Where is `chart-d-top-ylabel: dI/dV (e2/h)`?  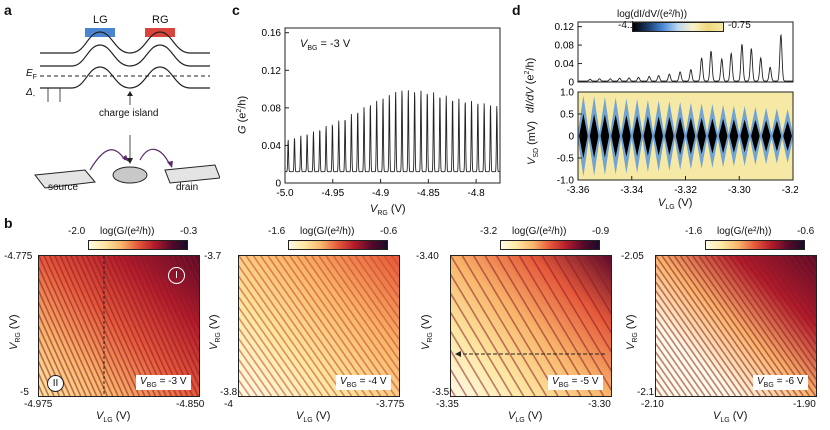 chart-d-top-ylabel: dI/dV (e2/h) is located at coordinates (530, 85).